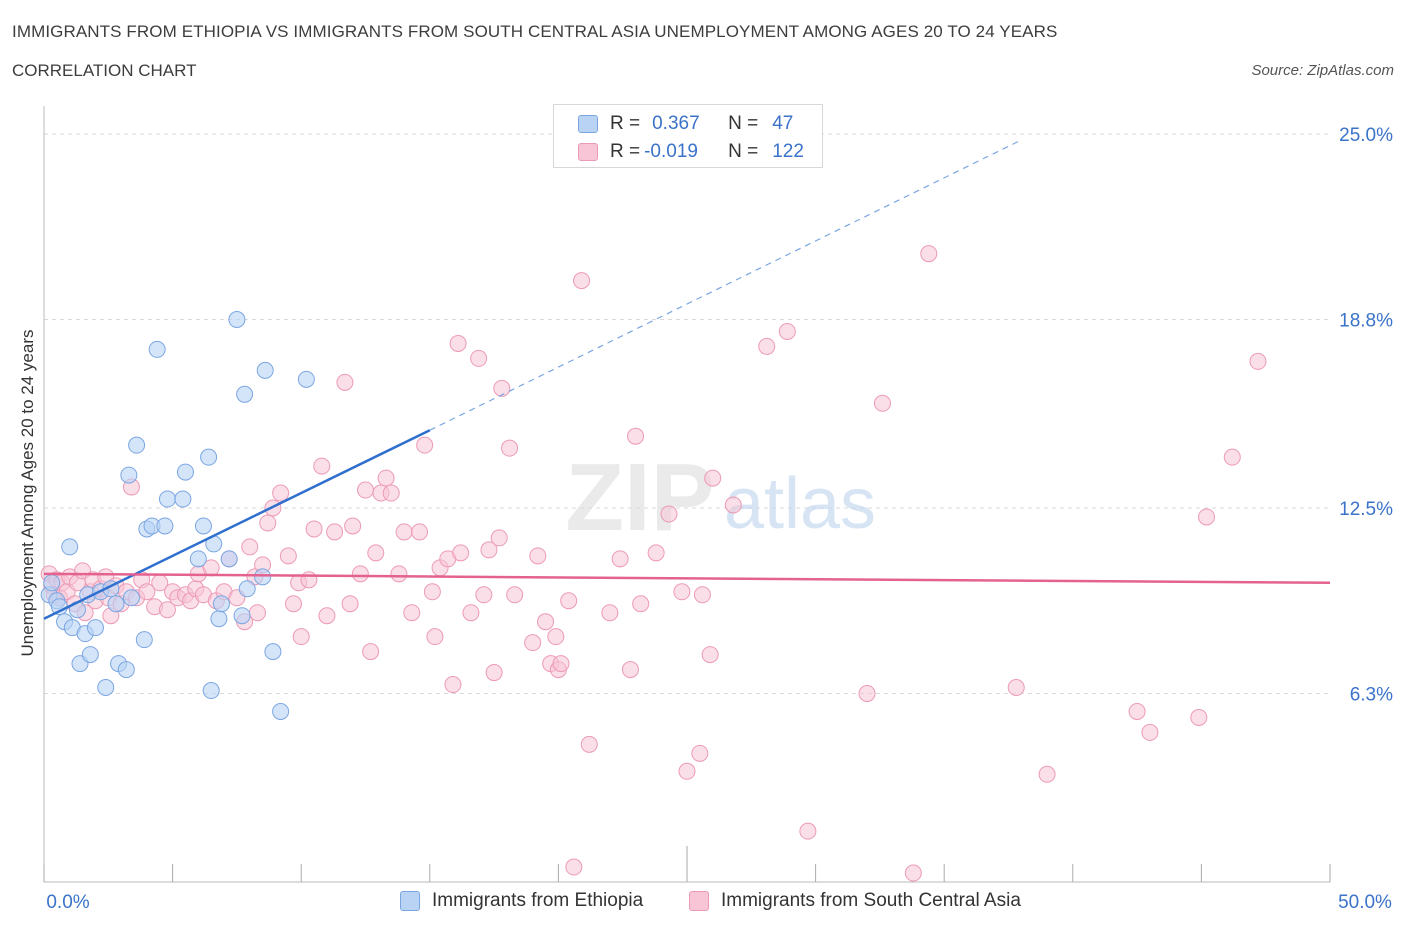 The width and height of the screenshot is (1406, 930). What do you see at coordinates (625, 151) in the screenshot?
I see `legend-r-label: R =` at bounding box center [625, 151].